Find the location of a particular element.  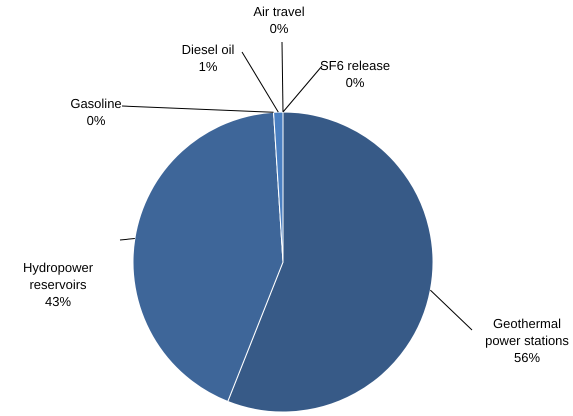

category-label: SF6 release is located at coordinates (355, 65).